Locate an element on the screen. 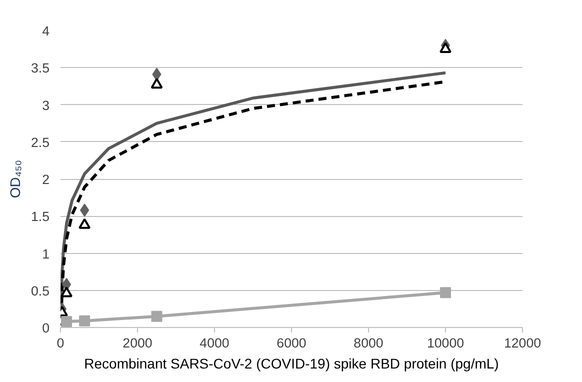  x-tick-label: 10000 is located at coordinates (445, 343).